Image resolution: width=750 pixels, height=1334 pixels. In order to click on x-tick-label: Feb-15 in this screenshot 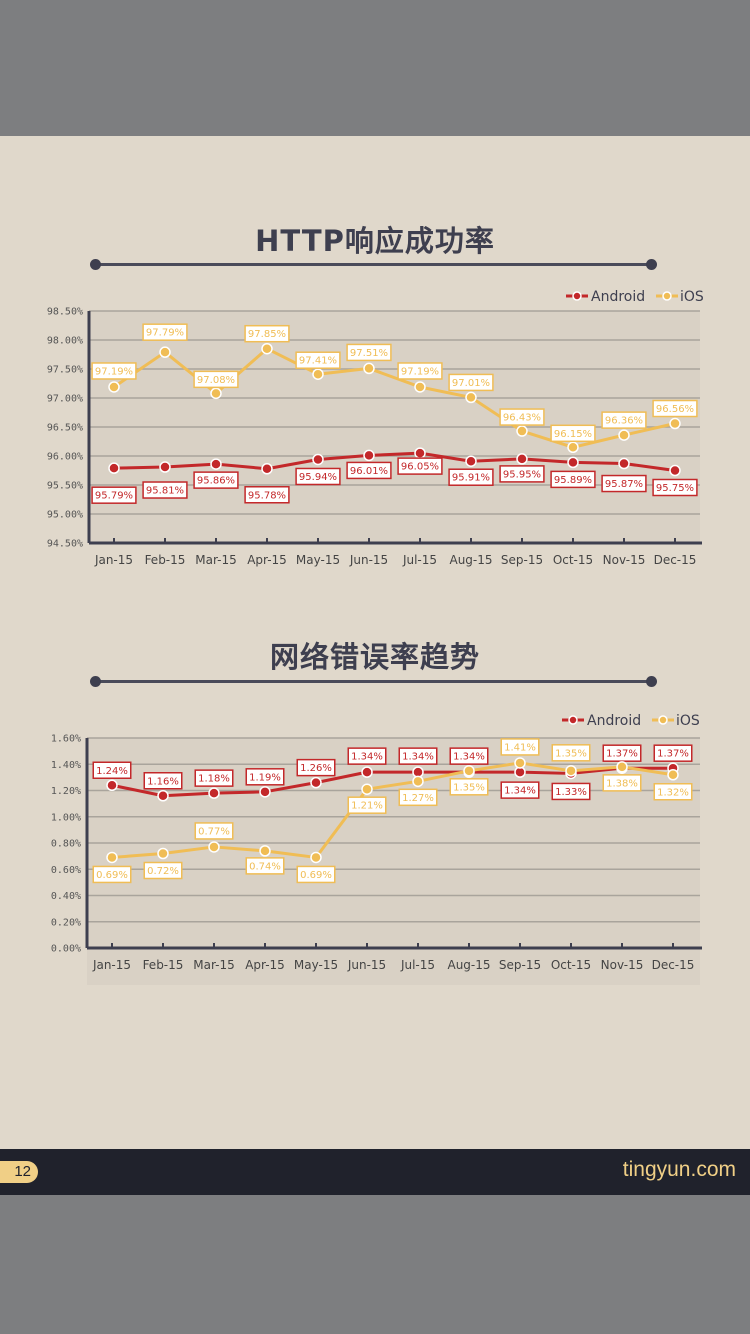, I will do `click(163, 965)`.